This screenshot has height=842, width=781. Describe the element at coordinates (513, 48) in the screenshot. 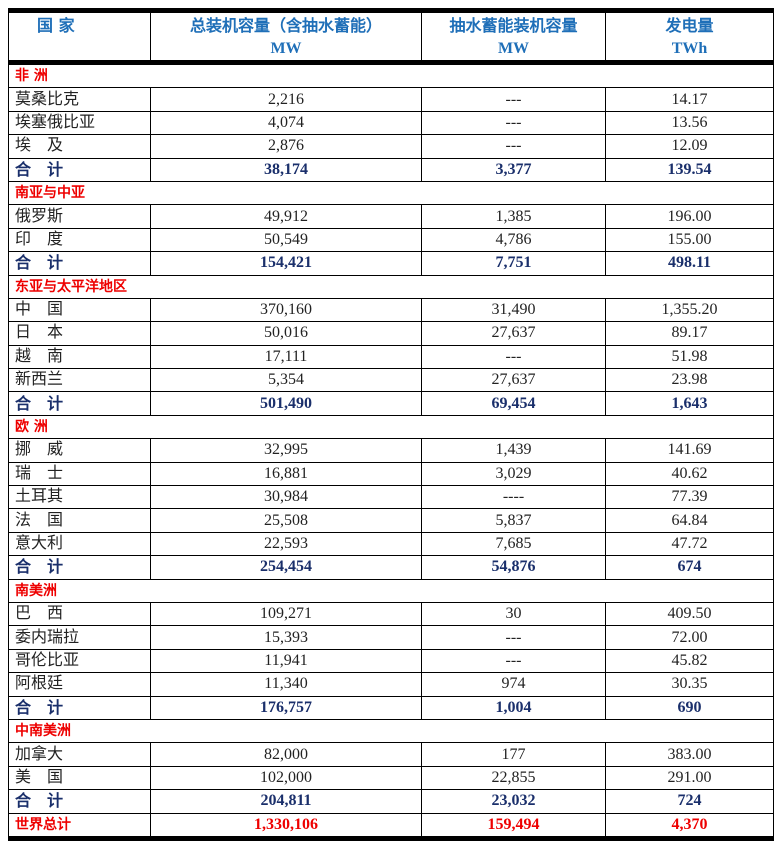

I see `header-pumped-storage-unit: MW` at that location.